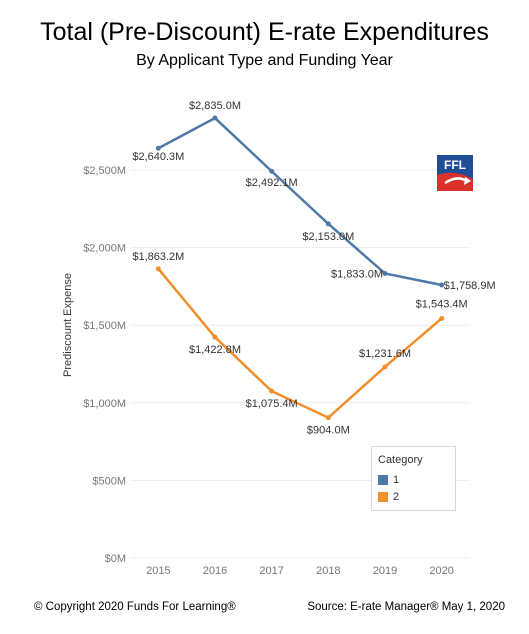 This screenshot has height=634, width=529. Describe the element at coordinates (328, 237) in the screenshot. I see `series-1-data-label: $2,153.0M` at that location.